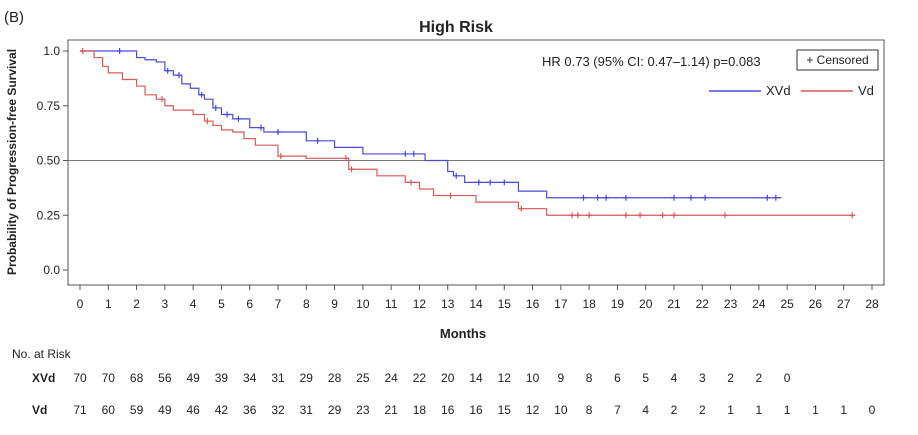 This screenshot has width=918, height=435. Describe the element at coordinates (363, 304) in the screenshot. I see `x-tick-label: 10` at that location.